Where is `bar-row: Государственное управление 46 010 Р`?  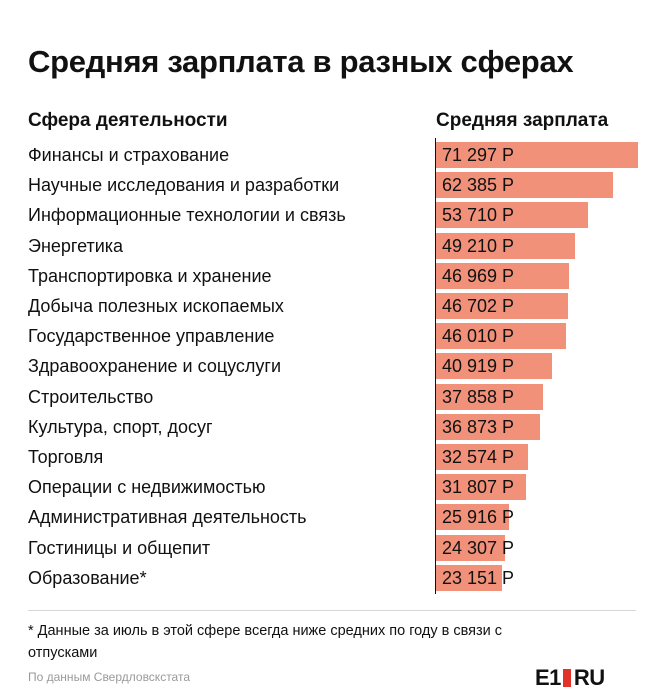 bar-row: Государственное управление 46 010 Р is located at coordinates (329, 337).